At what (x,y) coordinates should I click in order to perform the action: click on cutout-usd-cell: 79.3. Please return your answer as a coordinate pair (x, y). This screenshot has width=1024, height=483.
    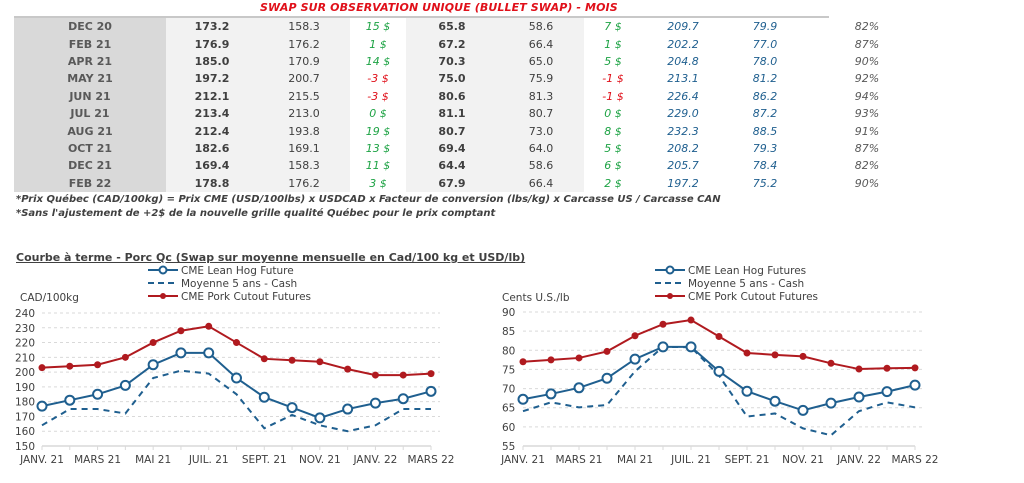
    Looking at the image, I should click on (765, 148).